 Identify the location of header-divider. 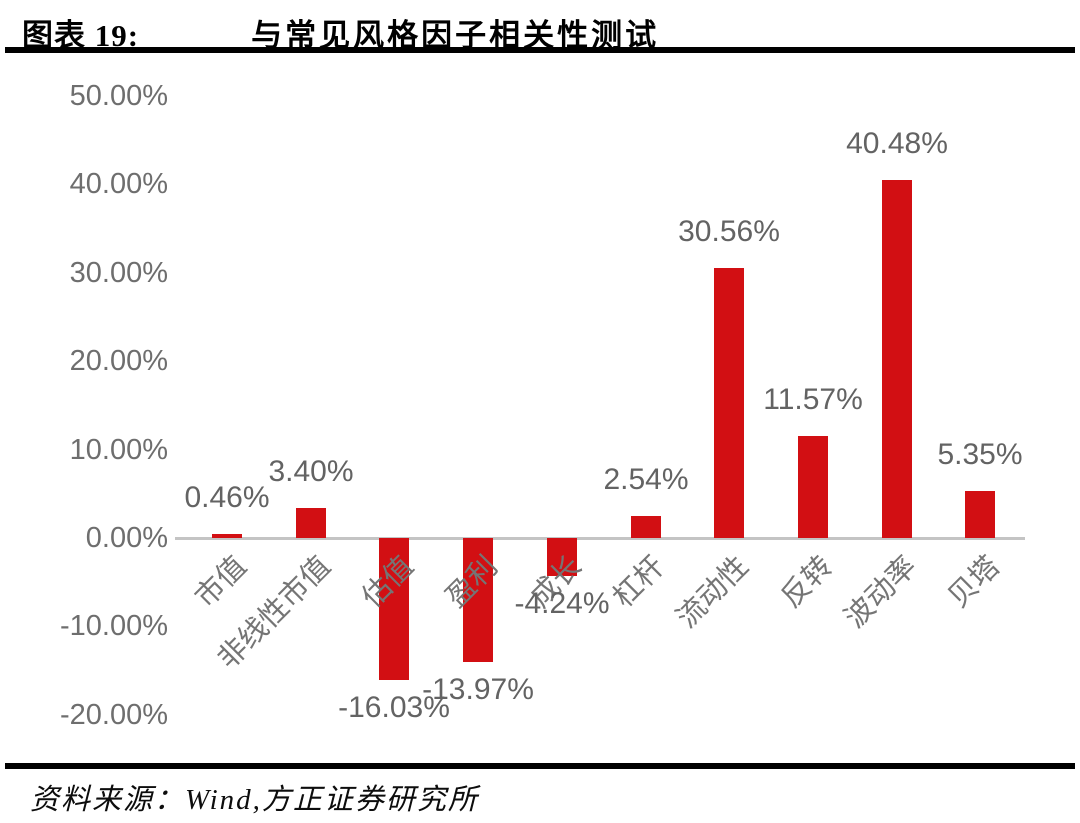
(540, 50).